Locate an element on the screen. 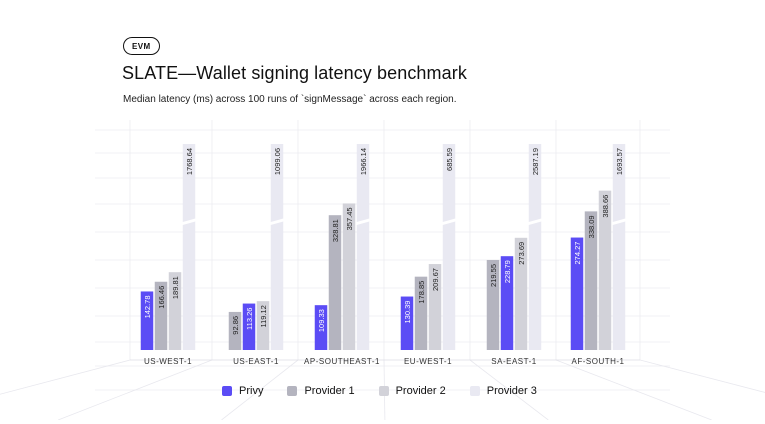 This screenshot has height=424, width=765. legend-item-privy: Privy is located at coordinates (242, 391).